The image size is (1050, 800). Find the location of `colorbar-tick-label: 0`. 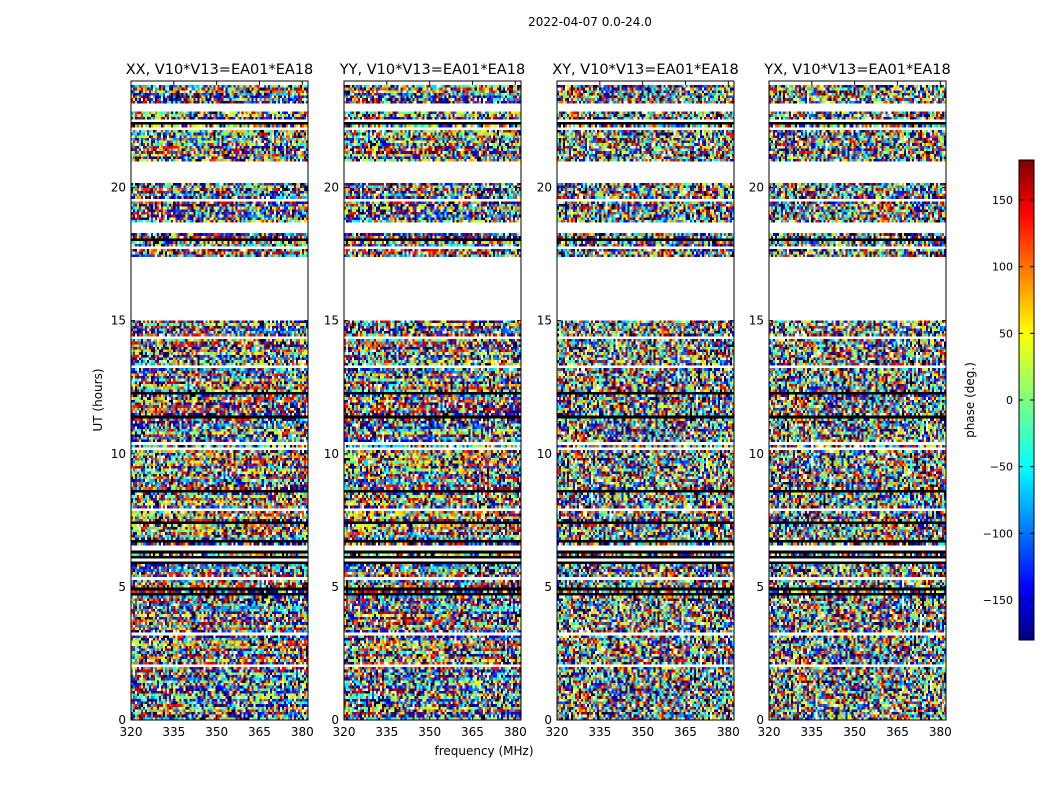

colorbar-tick-label: 0 is located at coordinates (1009, 400).